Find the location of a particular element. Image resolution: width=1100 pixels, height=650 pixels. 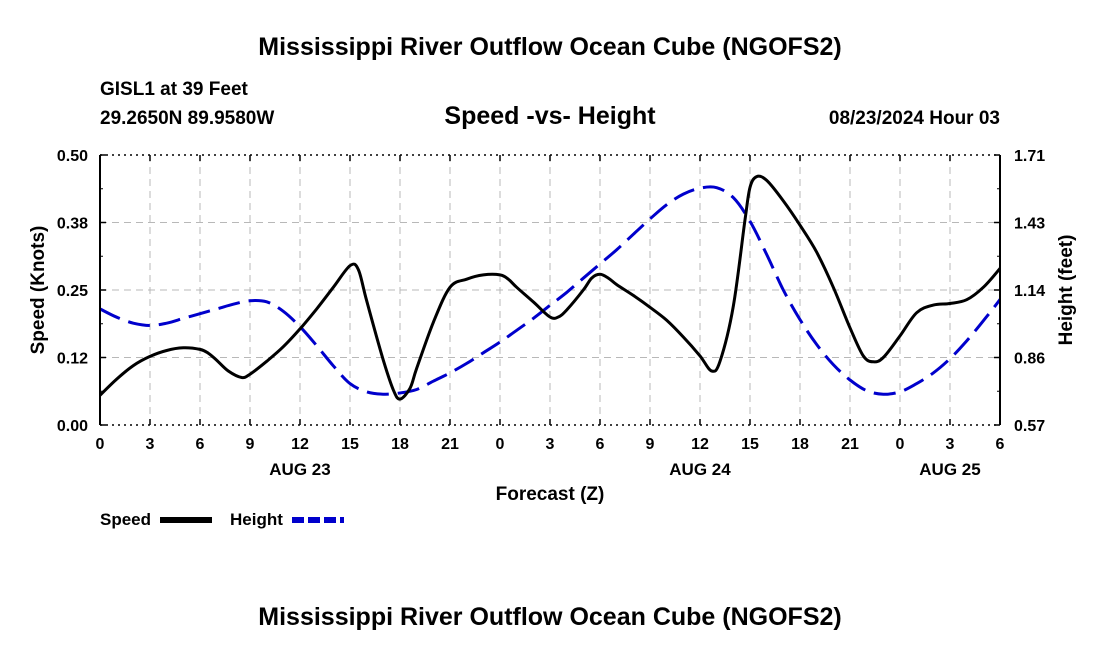

date-label: AUG 23 is located at coordinates (299, 469).